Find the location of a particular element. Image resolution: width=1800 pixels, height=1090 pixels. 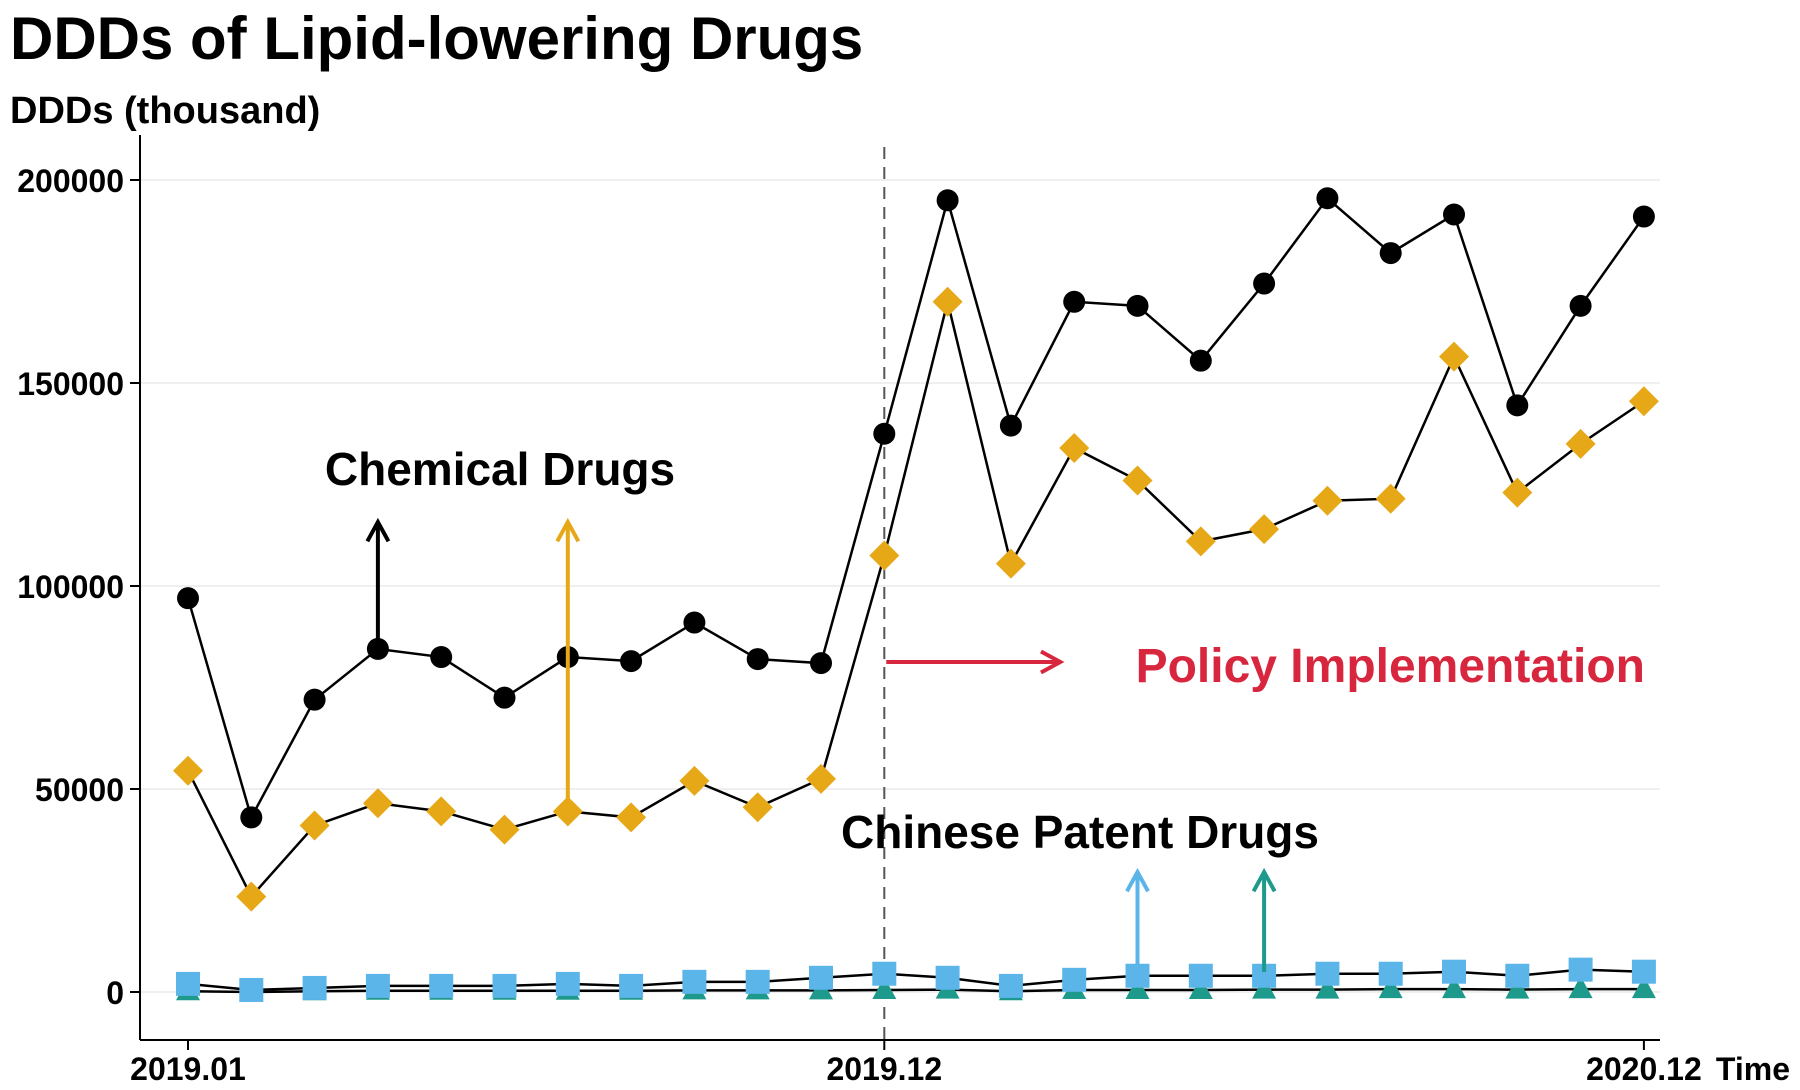

arrow-chemical-black-head is located at coordinates (378, 530).